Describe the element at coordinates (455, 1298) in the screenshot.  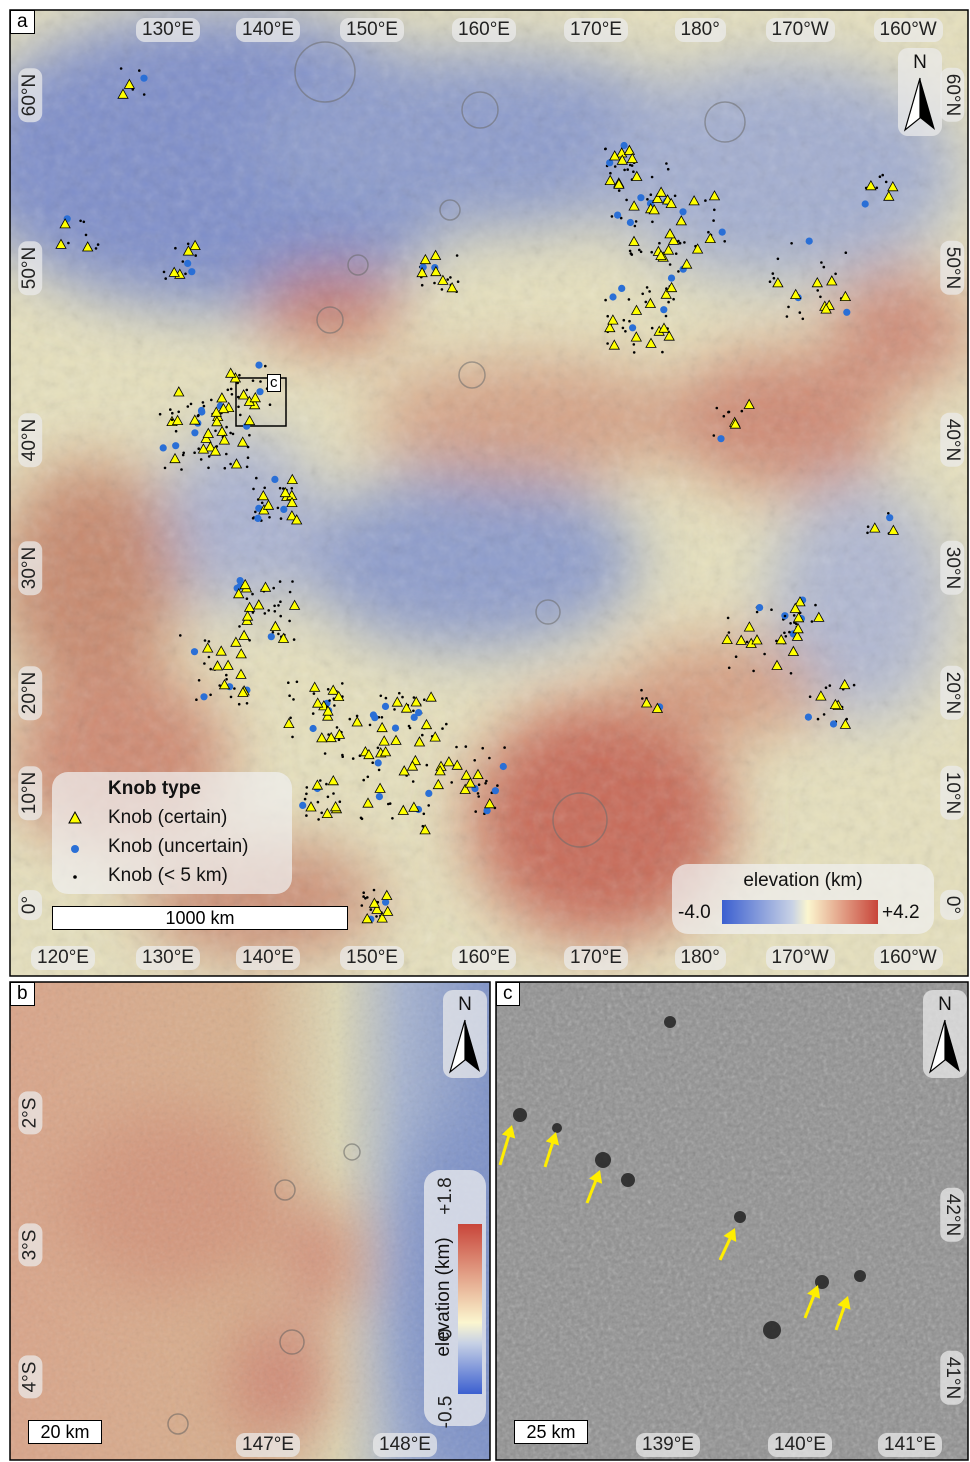
I see `colorbar: elevation (km)` at that location.